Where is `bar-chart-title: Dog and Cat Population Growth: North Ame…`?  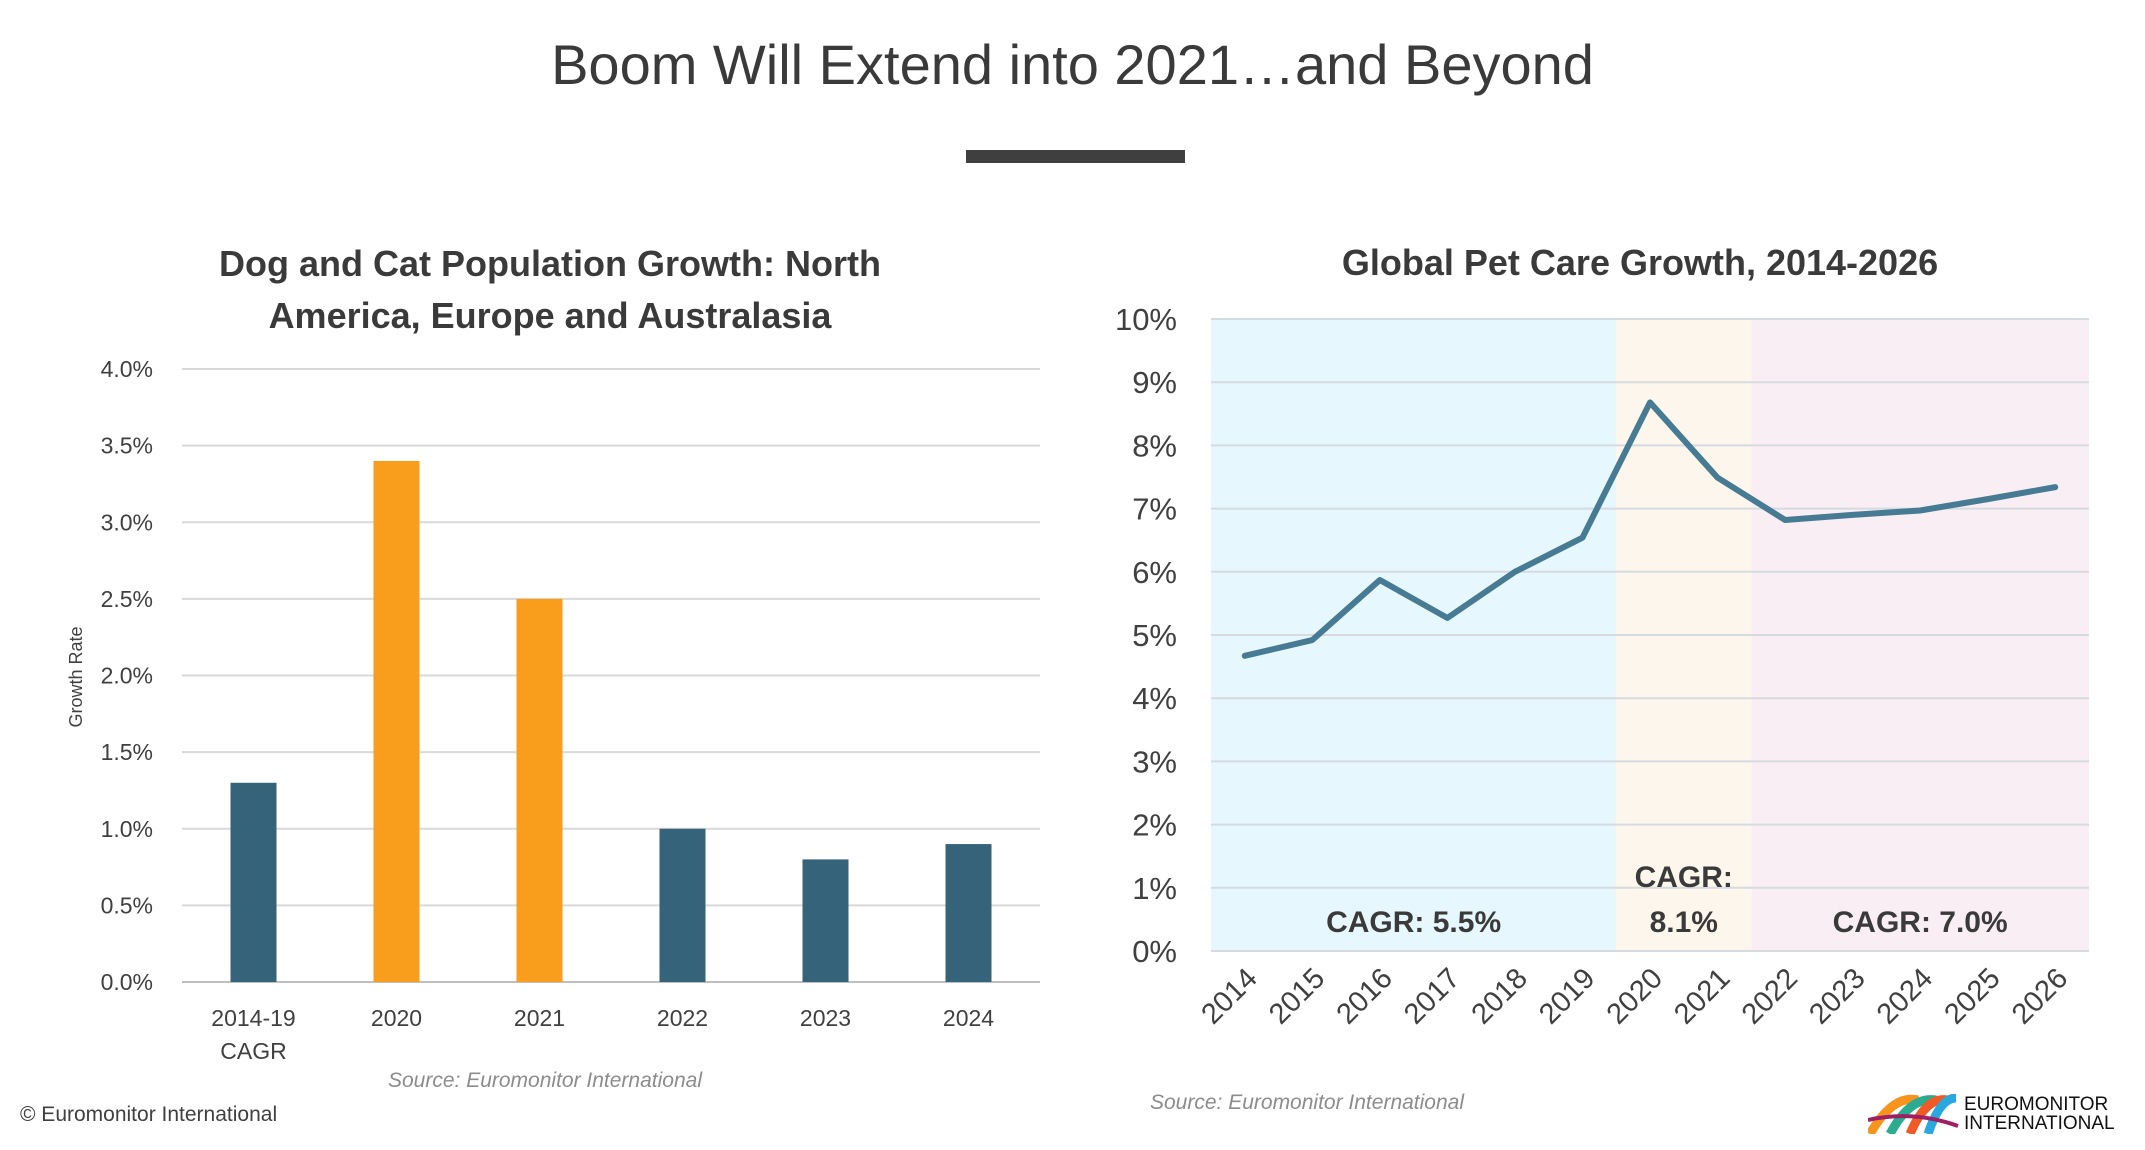 bar-chart-title: Dog and Cat Population Growth: North Ame… is located at coordinates (550, 290).